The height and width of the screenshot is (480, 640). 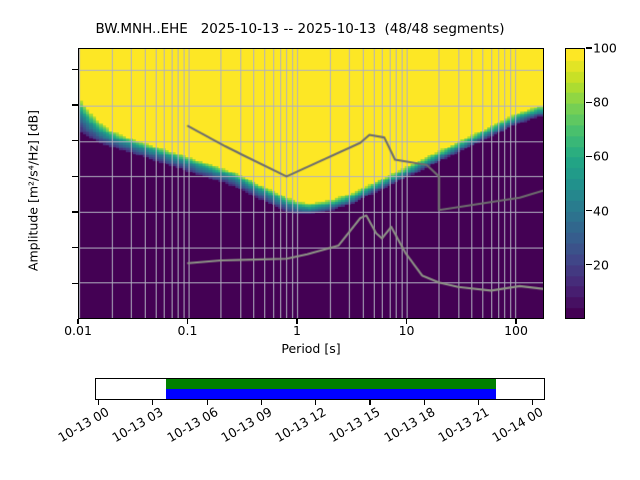 I want to click on x-axis-tick-label: 10, so click(x=406, y=330).